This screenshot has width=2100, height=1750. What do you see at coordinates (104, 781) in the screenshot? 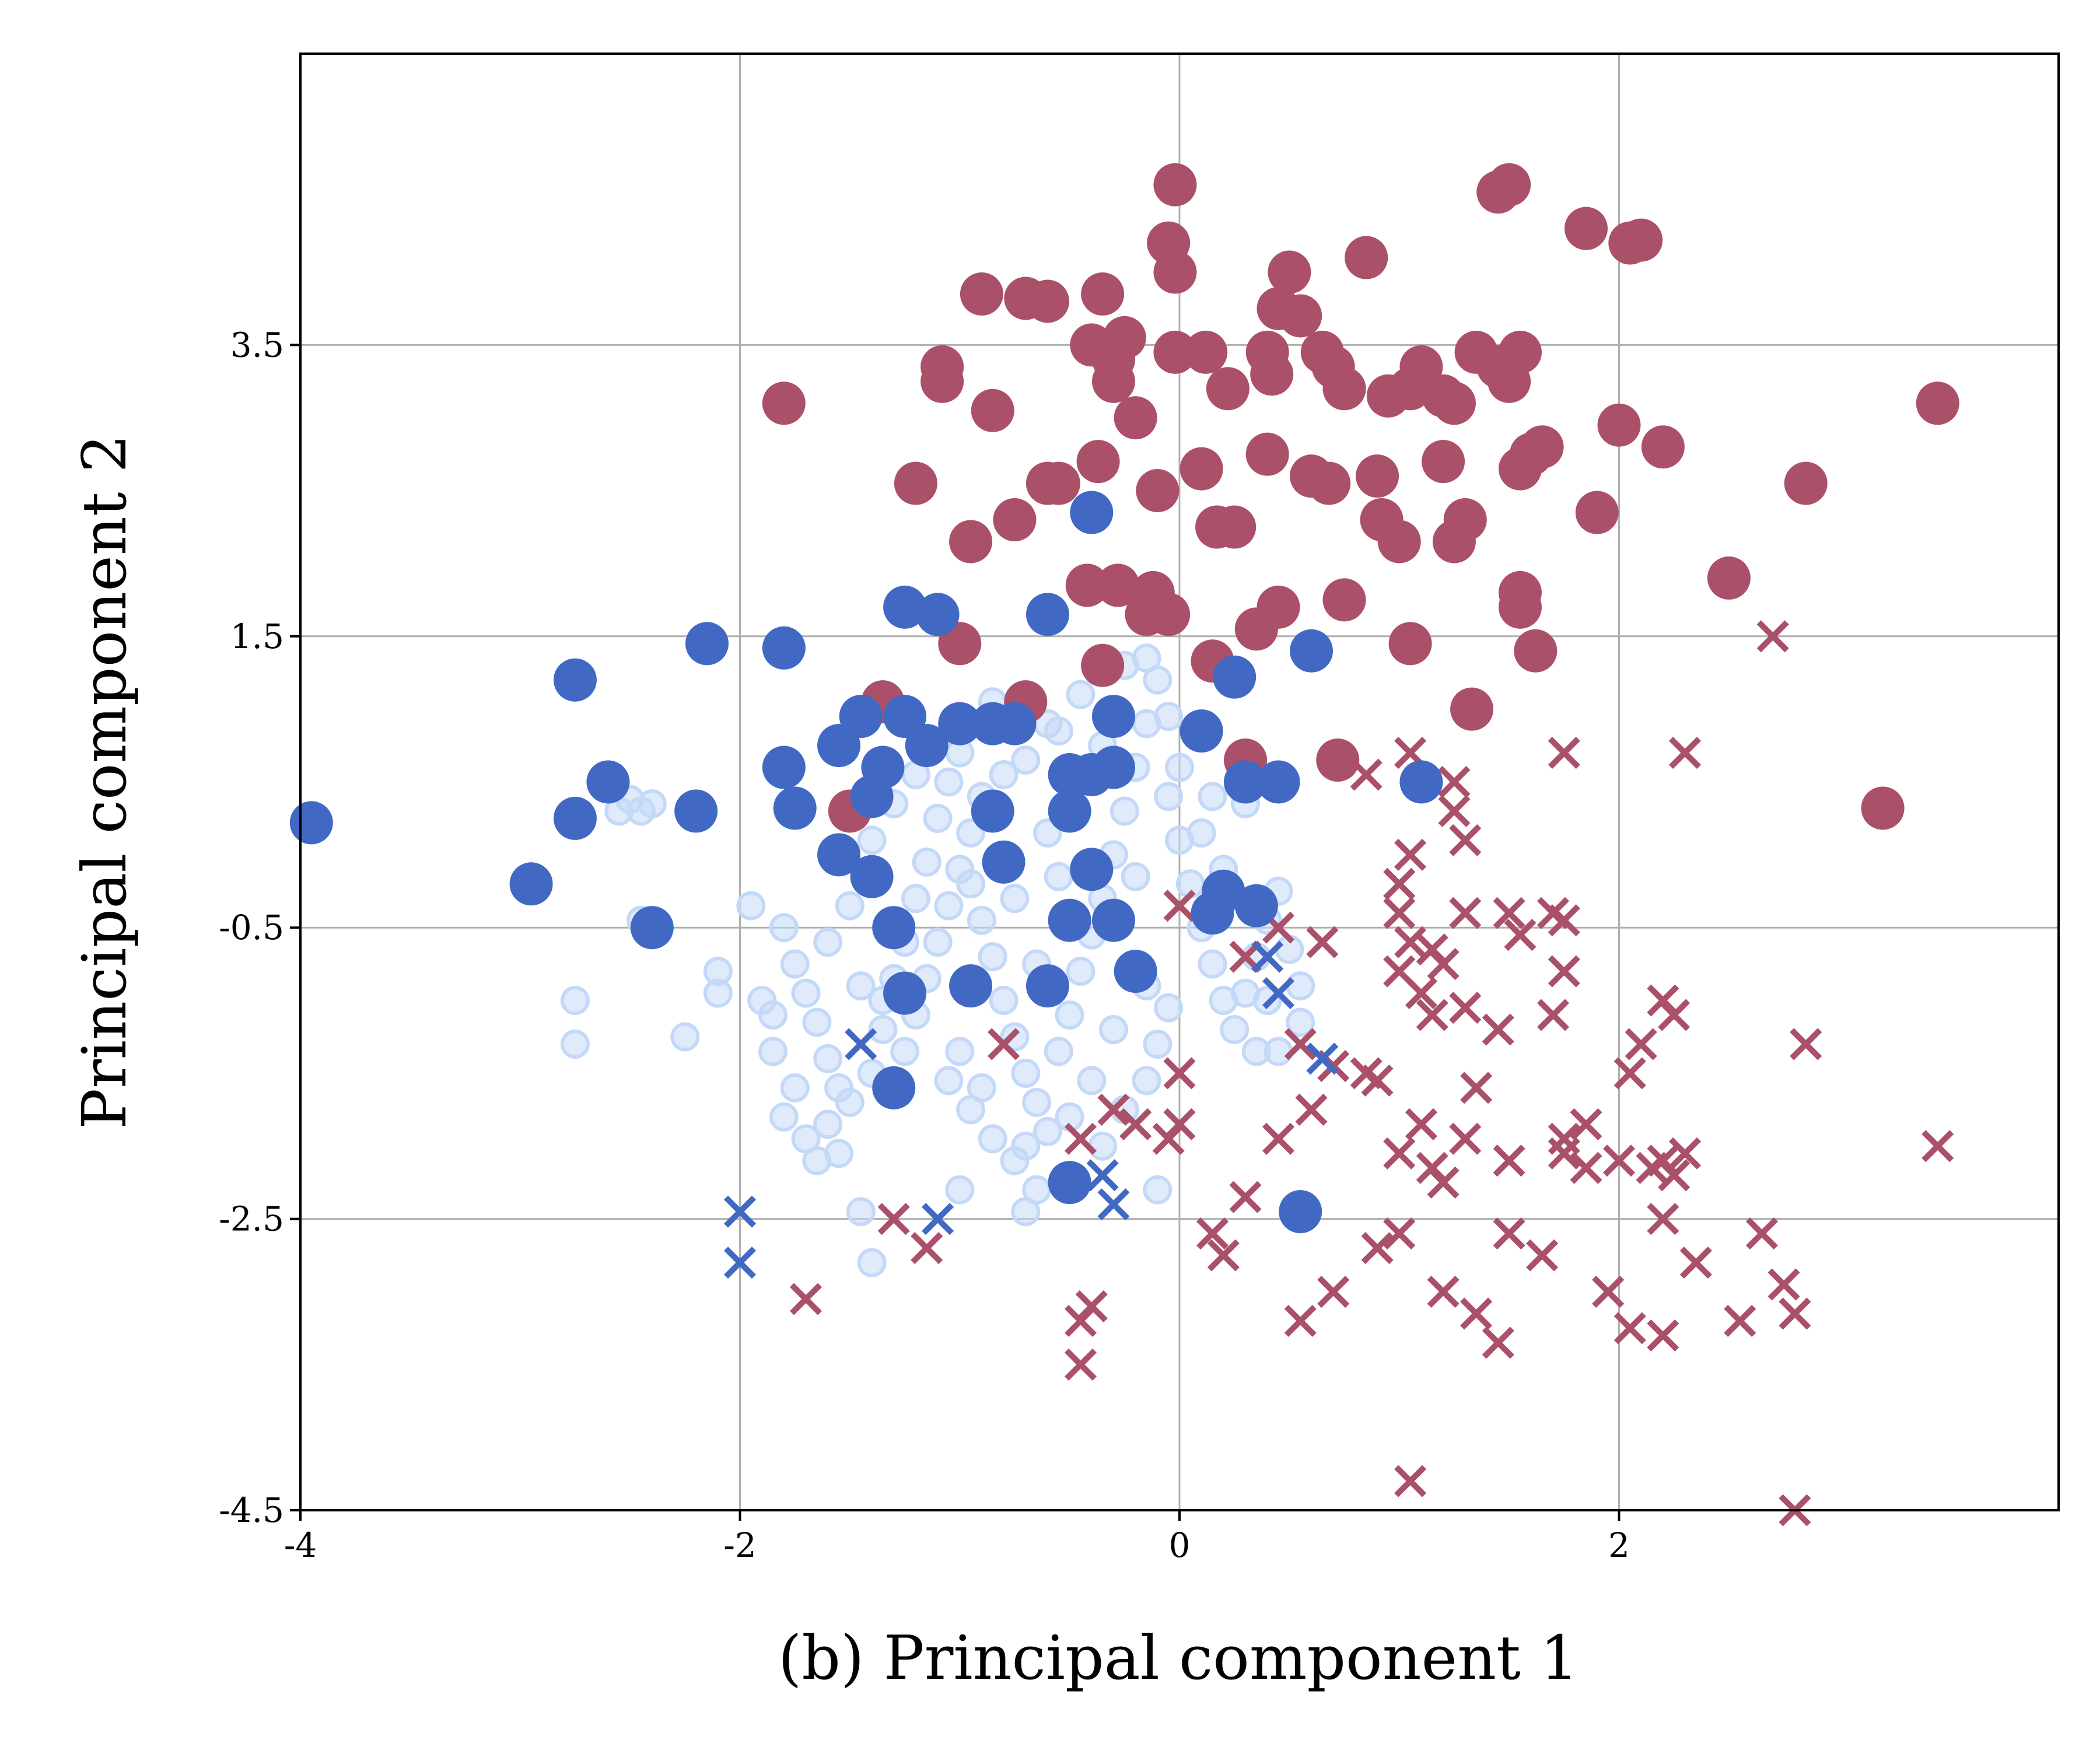
I see `y-axis-label: Principal component 2` at bounding box center [104, 781].